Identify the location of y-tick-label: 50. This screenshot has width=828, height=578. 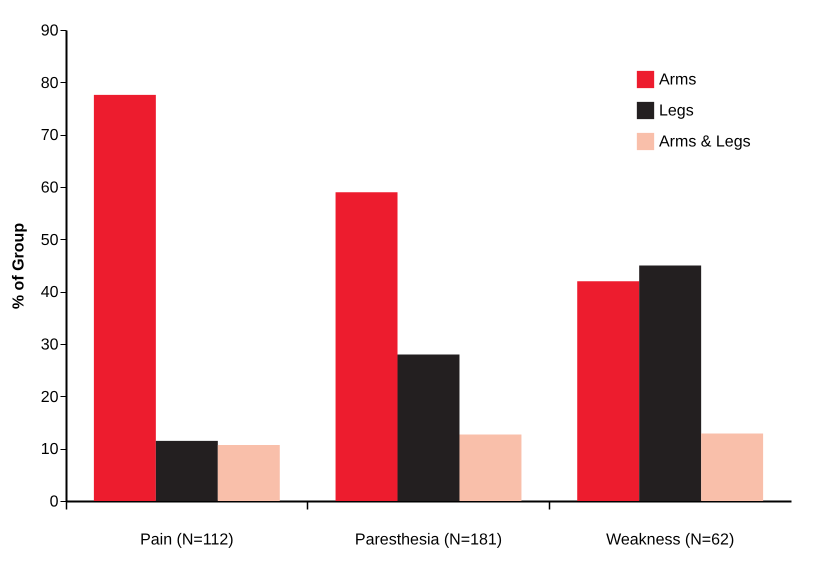
(49, 240).